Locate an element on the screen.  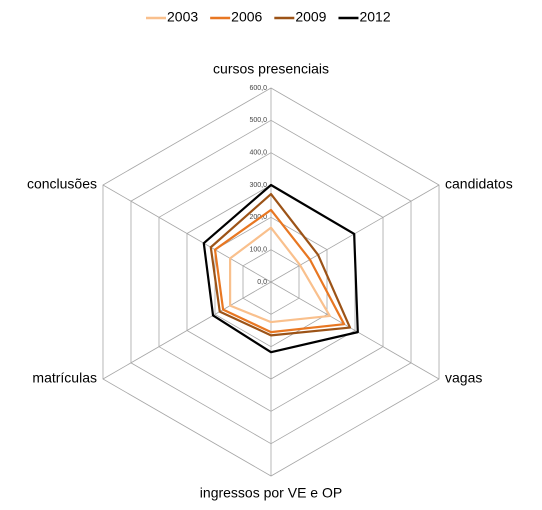
category-label: conclusões is located at coordinates (62, 184).